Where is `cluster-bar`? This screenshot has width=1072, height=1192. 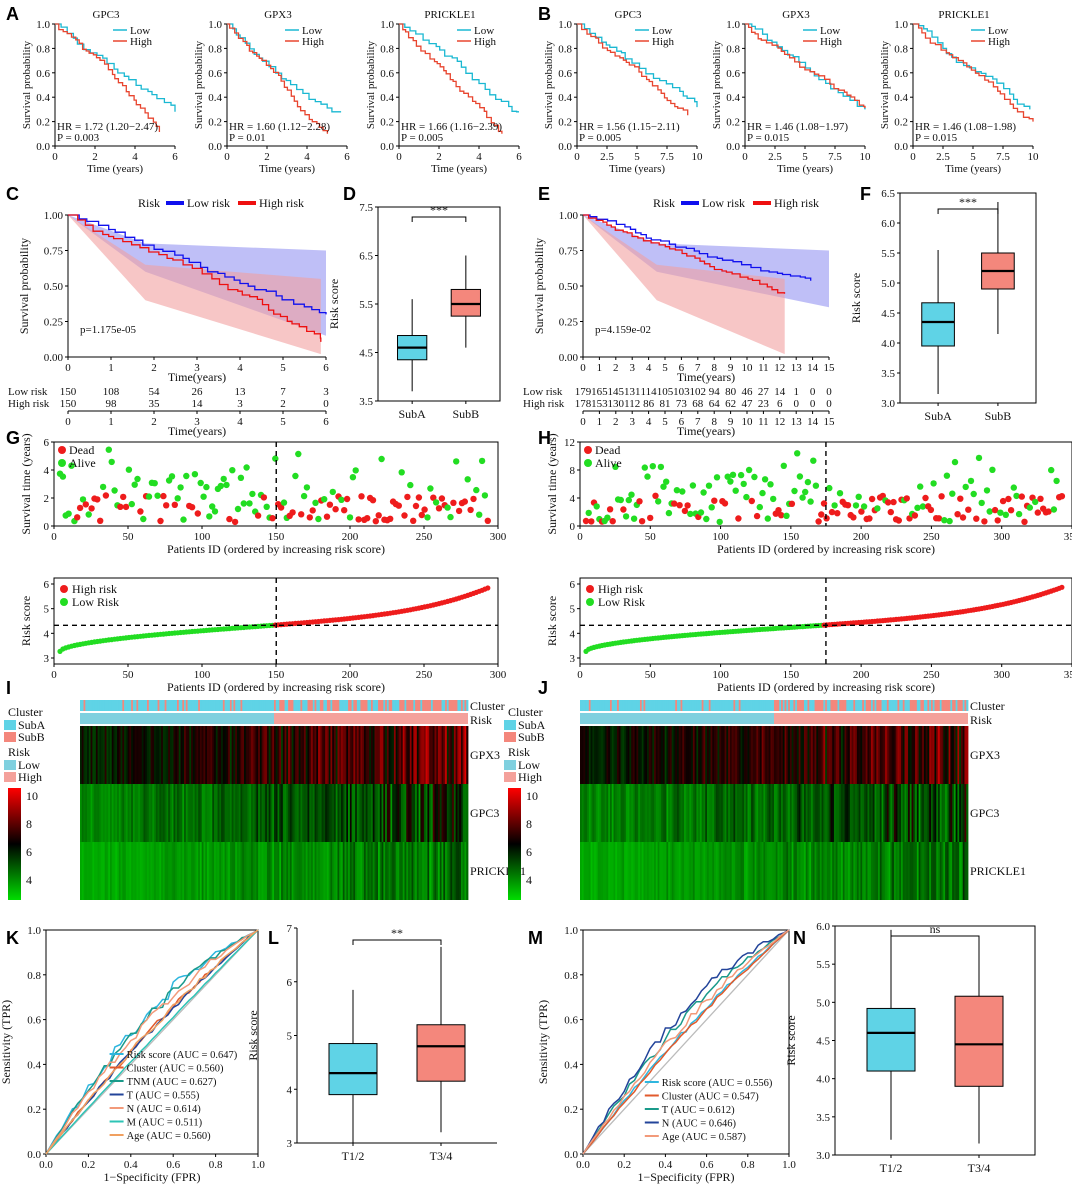
cluster-bar is located at coordinates (774, 705).